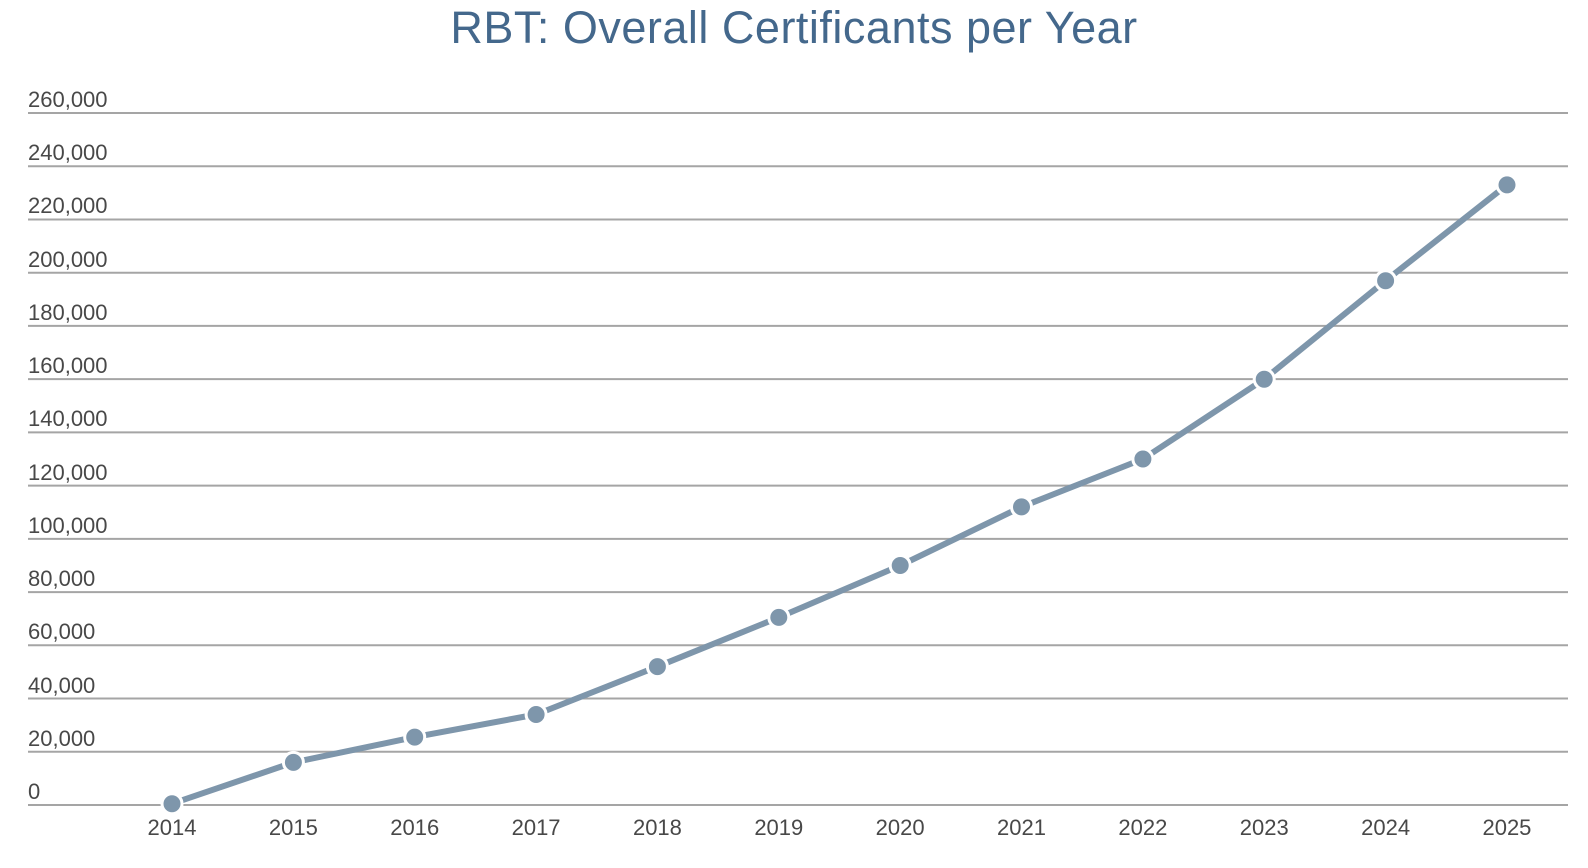  What do you see at coordinates (68, 99) in the screenshot?
I see `y-axis-tick-label: 260,000` at bounding box center [68, 99].